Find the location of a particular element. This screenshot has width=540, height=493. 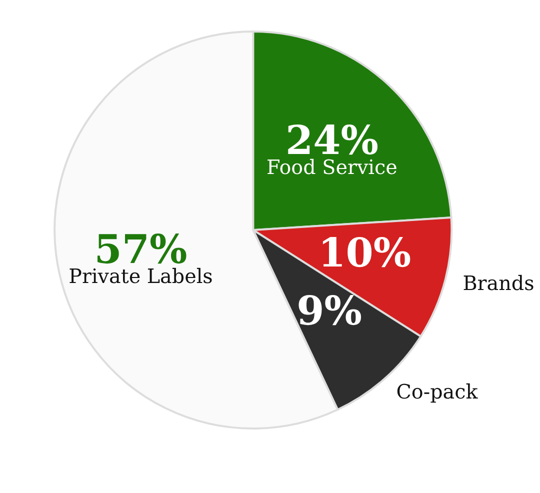

slice-label: Co-pack is located at coordinates (437, 392).